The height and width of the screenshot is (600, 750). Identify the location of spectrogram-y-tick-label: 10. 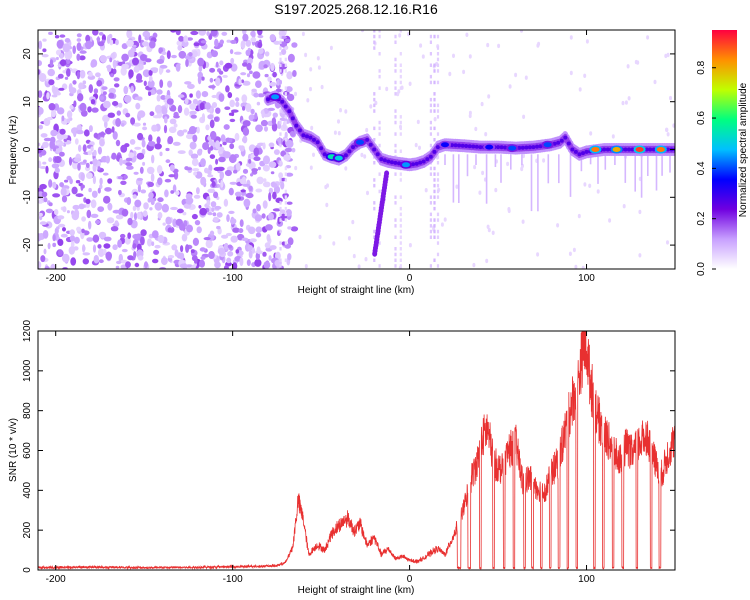
(27, 102).